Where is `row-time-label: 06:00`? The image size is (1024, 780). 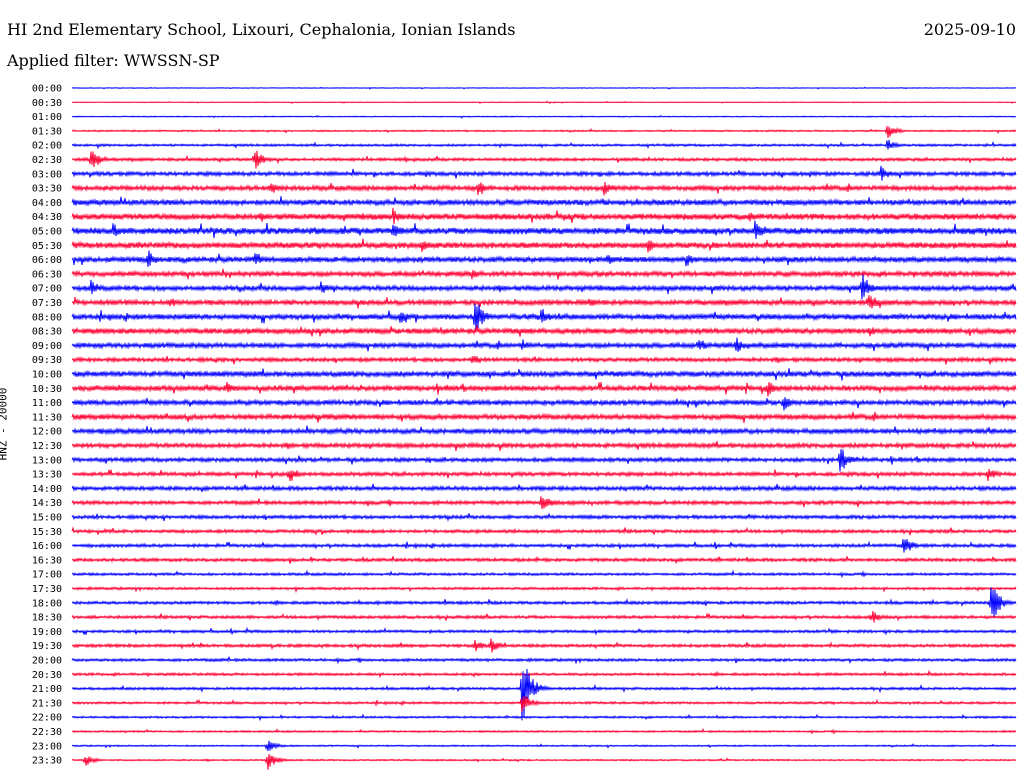 row-time-label: 06:00 is located at coordinates (47, 260).